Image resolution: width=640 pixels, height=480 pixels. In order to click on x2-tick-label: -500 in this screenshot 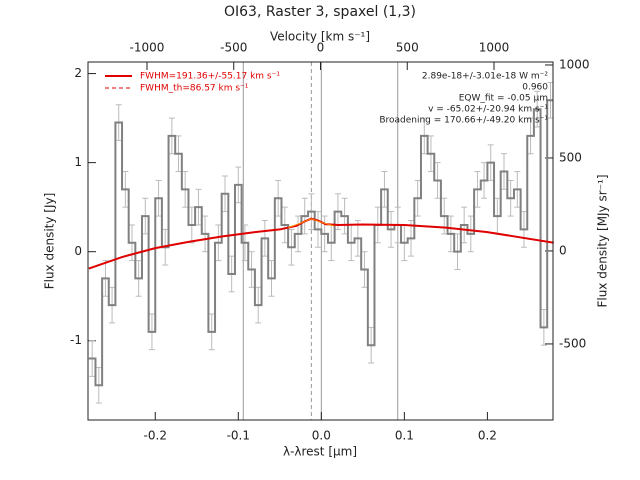, I will do `click(233, 48)`.